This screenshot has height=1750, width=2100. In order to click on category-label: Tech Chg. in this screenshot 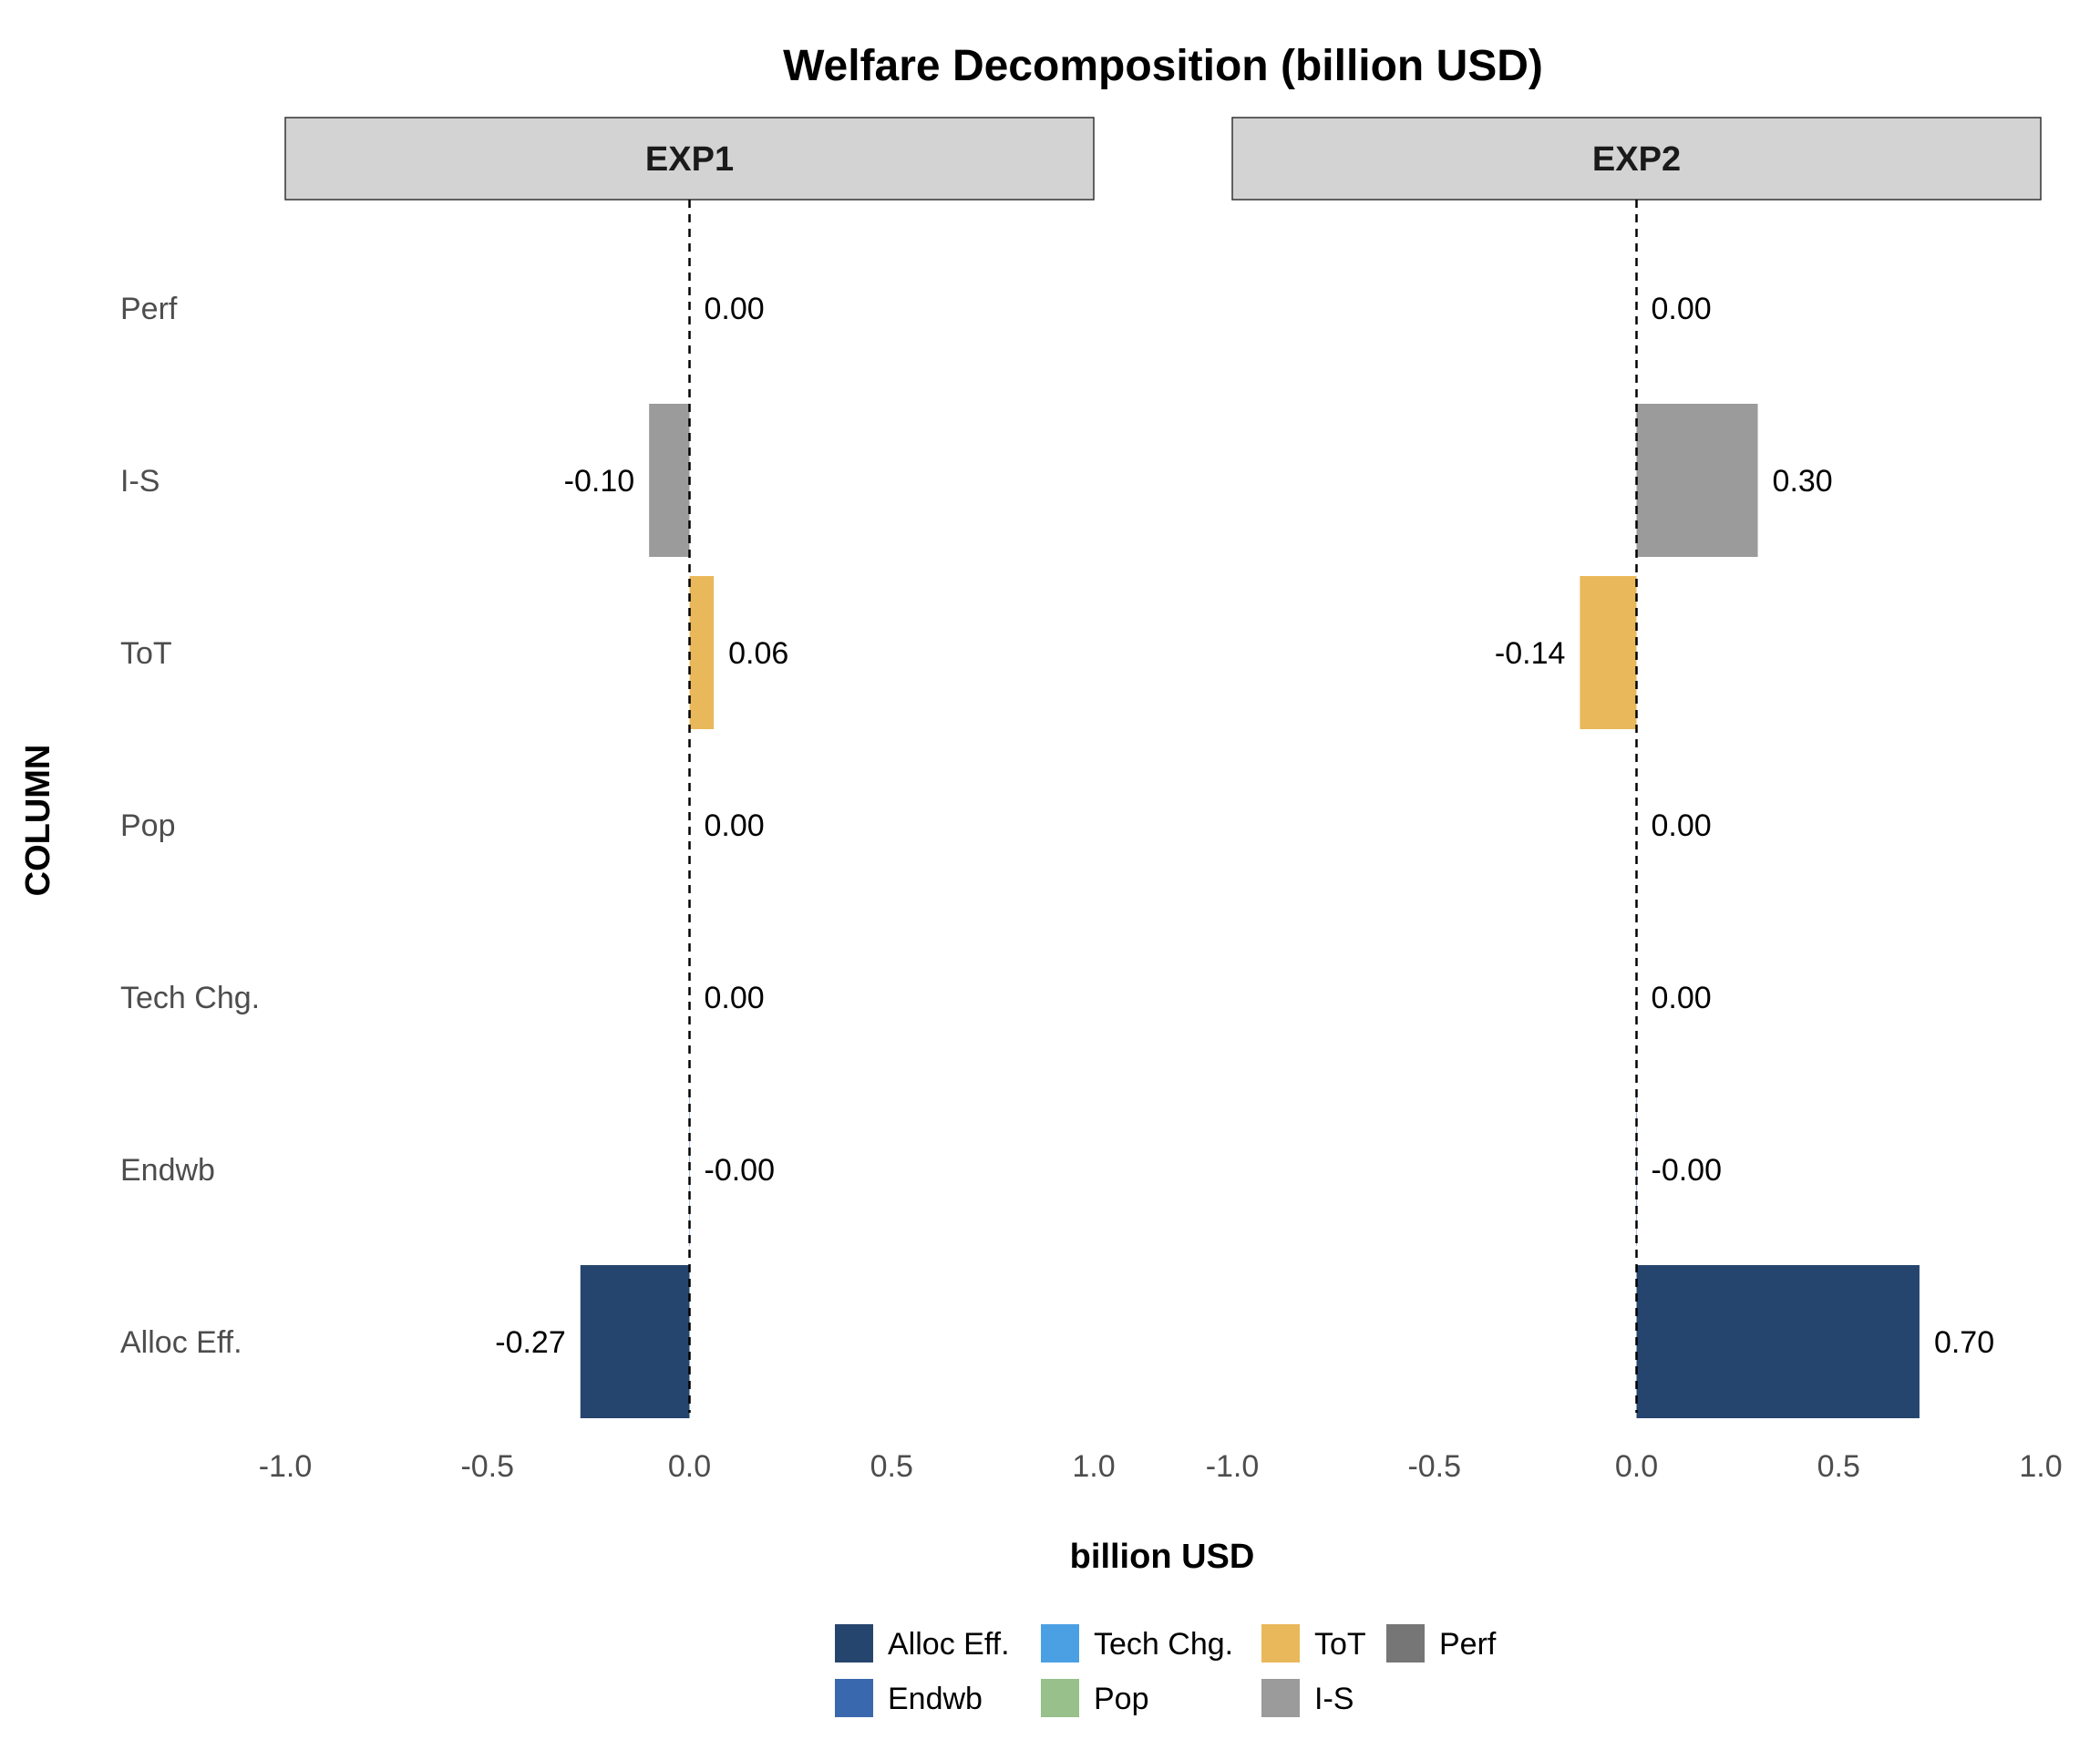, I will do `click(190, 998)`.